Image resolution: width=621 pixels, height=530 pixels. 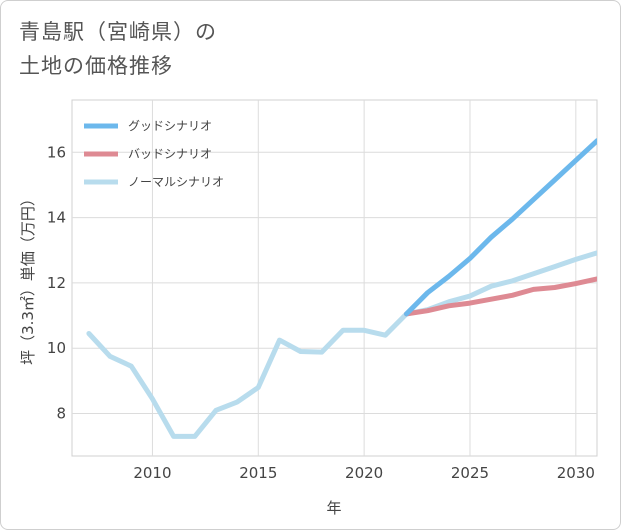 I want to click on x-axis-ticks: 2010 2015 2020 2025 2030, so click(x=364, y=473).